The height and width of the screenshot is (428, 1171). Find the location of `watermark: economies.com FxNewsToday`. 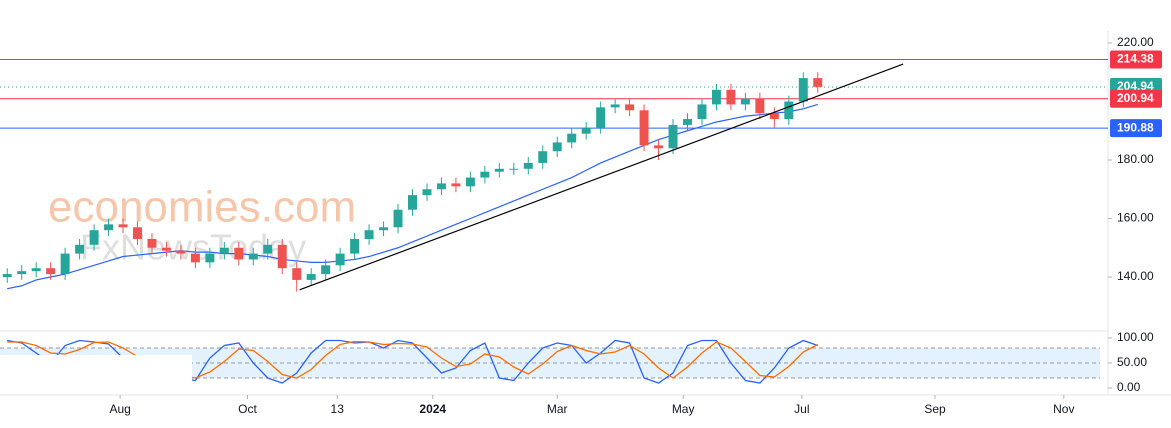

watermark: economies.com FxNewsToday is located at coordinates (202, 225).